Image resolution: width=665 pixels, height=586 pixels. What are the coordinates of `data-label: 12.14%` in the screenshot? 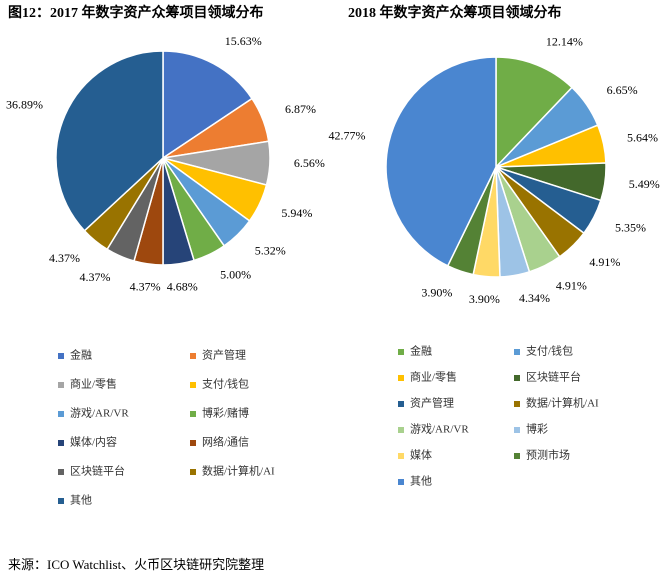 It's located at (564, 41).